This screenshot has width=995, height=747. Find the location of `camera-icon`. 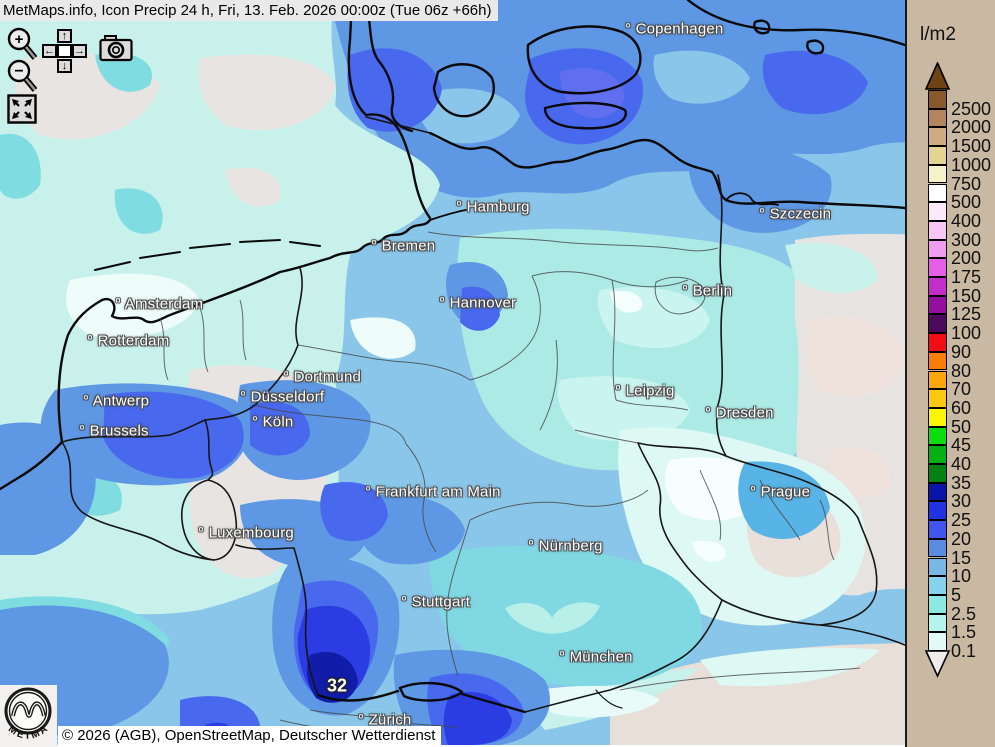

camera-icon is located at coordinates (116, 48).